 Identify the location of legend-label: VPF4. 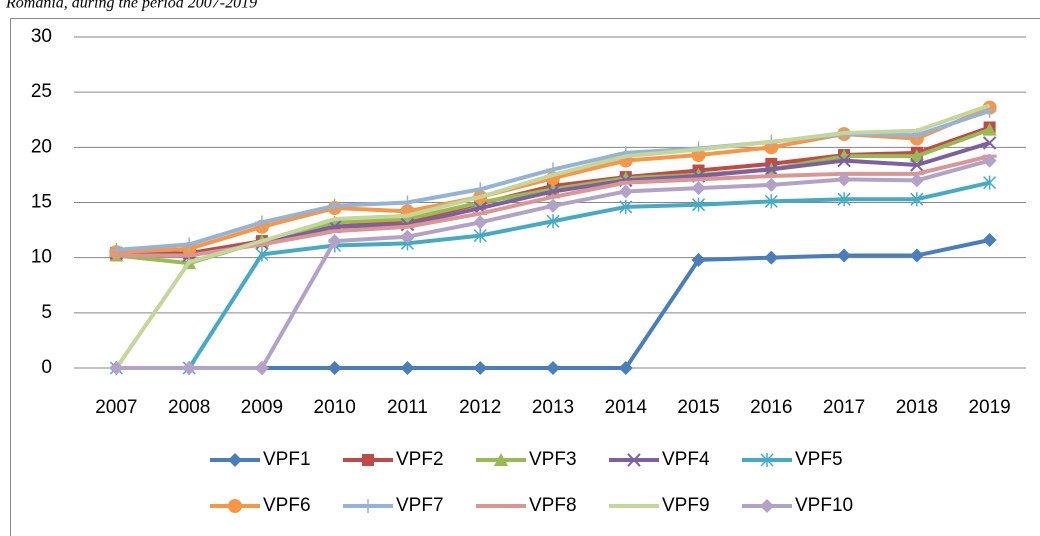
(686, 459).